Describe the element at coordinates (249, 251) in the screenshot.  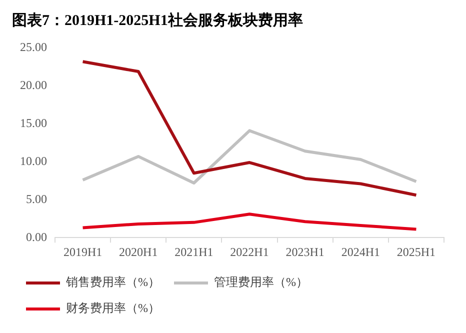
I see `x-tick-label: 2022H1` at that location.